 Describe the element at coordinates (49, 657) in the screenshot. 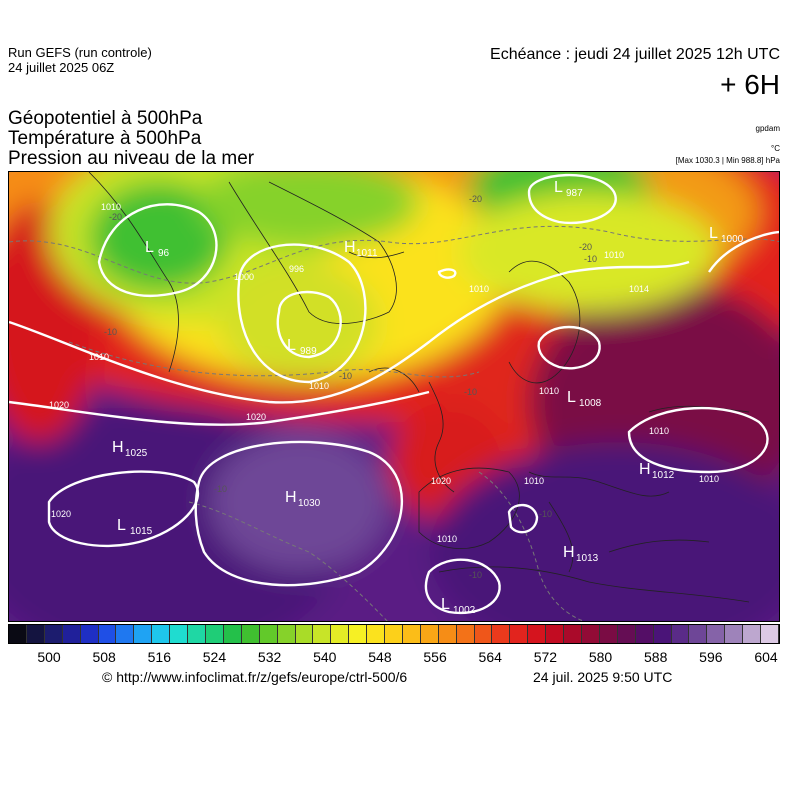

I see `colorbar-tick-label: 500` at that location.